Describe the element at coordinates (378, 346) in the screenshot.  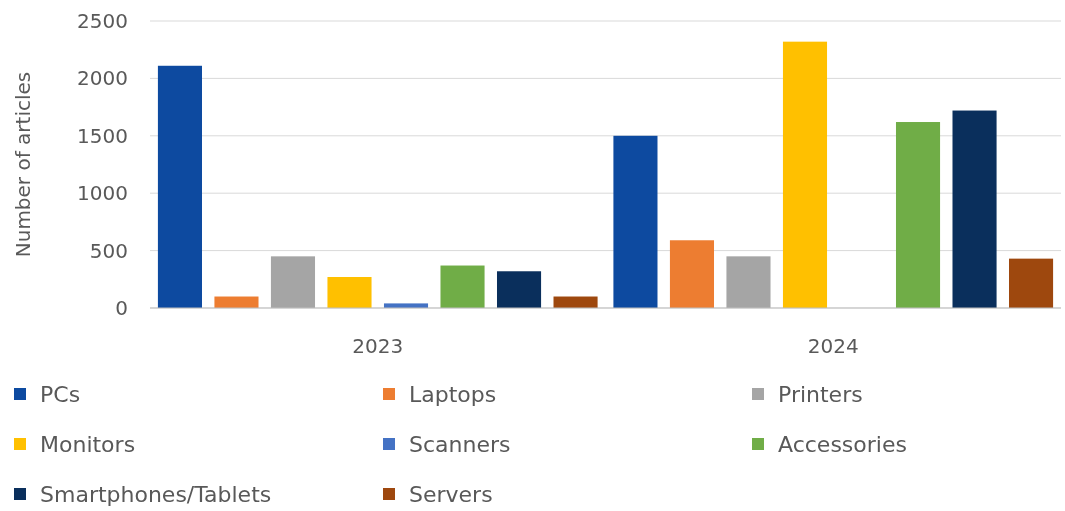
I see `x-tick-label: 2023` at that location.